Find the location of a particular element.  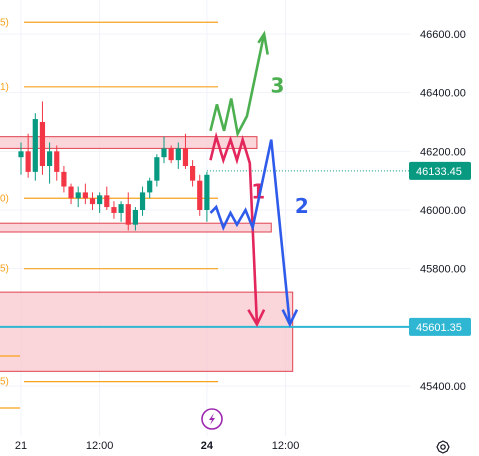

y-tick-label: 46400.00 is located at coordinates (443, 94).